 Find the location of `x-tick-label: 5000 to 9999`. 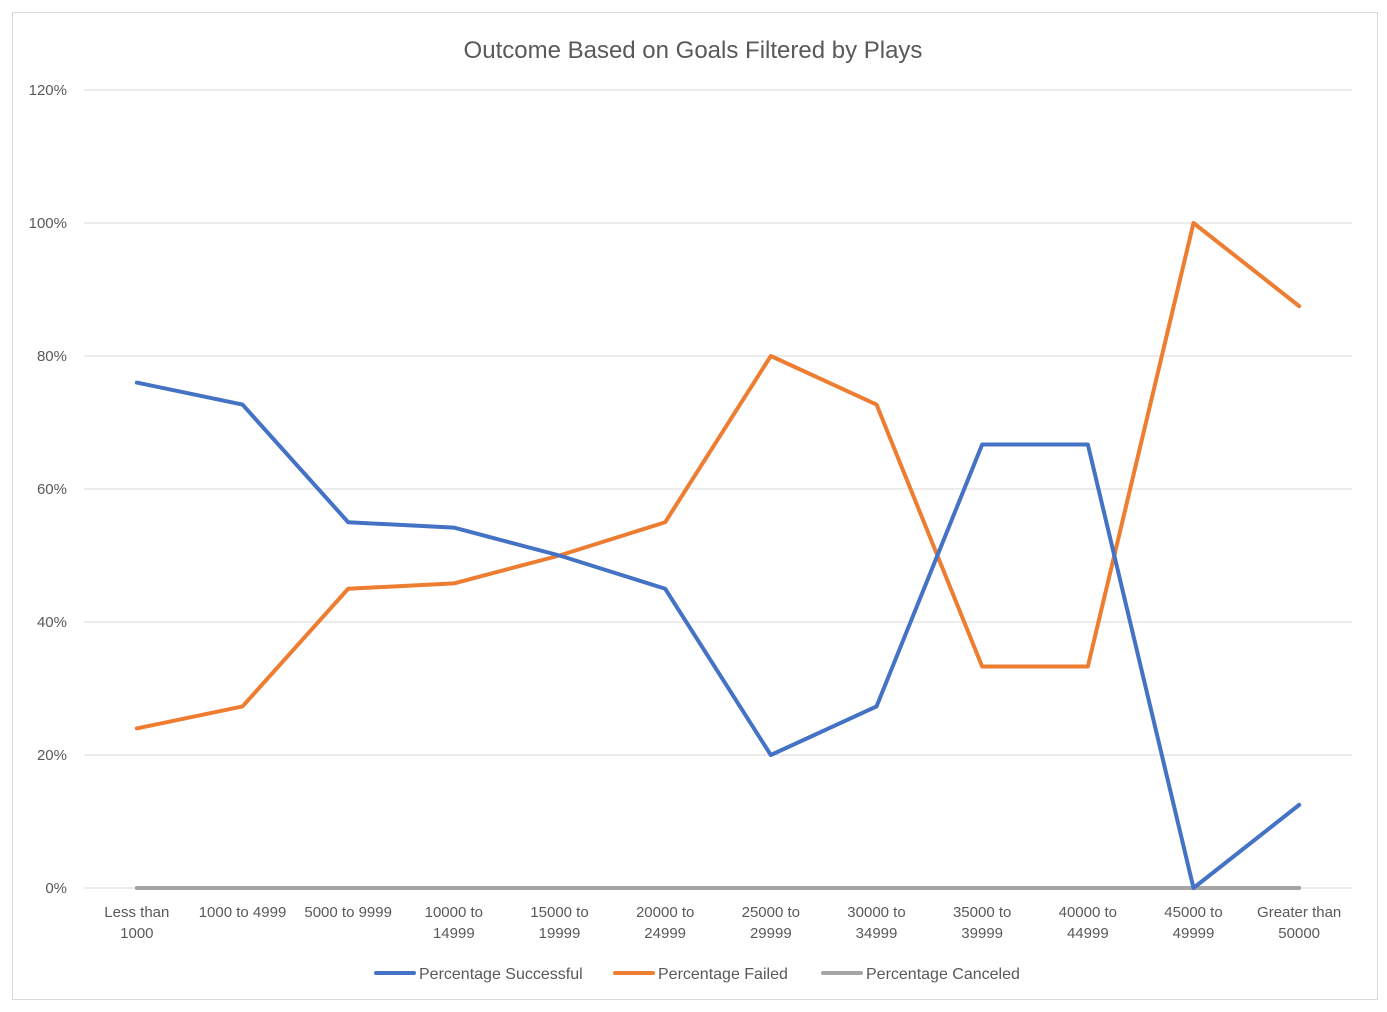

x-tick-label: 5000 to 9999 is located at coordinates (348, 912).